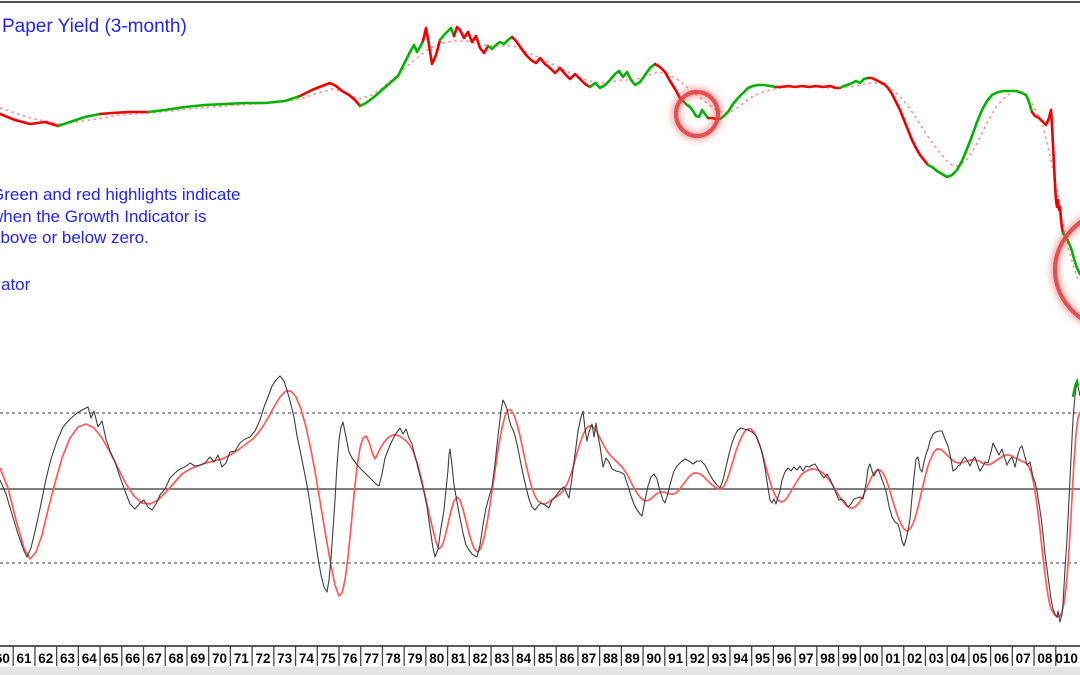  Describe the element at coordinates (262, 658) in the screenshot. I see `x-axis-label: 72` at that location.